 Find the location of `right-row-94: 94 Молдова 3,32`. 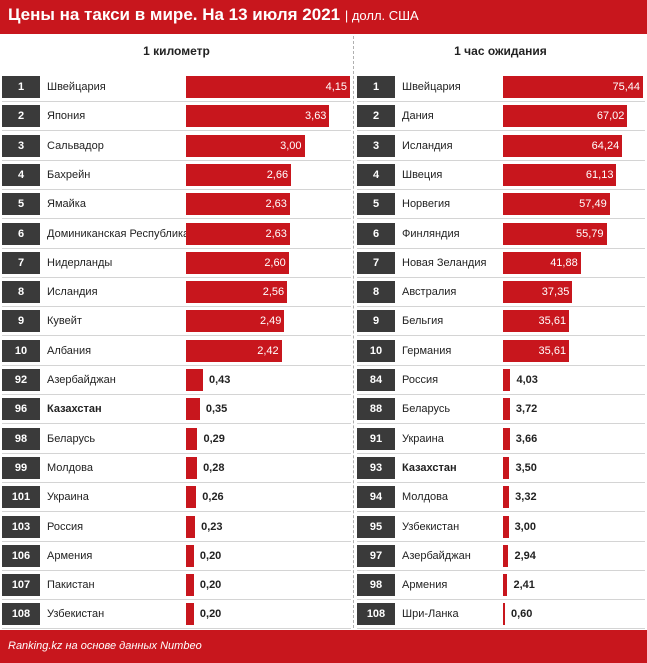

right-row-94: 94 Молдова 3,32 is located at coordinates (501, 498).